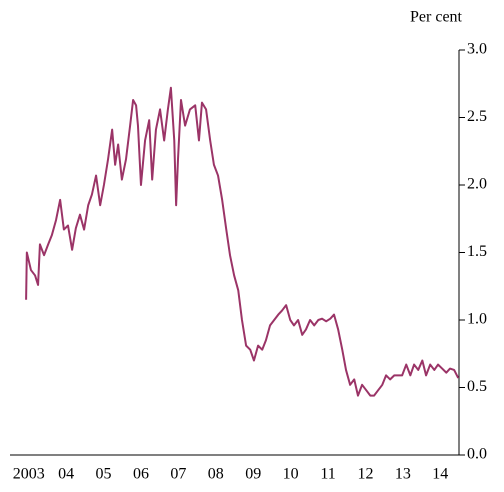 The width and height of the screenshot is (504, 492). What do you see at coordinates (365, 474) in the screenshot?
I see `x-tick-label: 12` at bounding box center [365, 474].